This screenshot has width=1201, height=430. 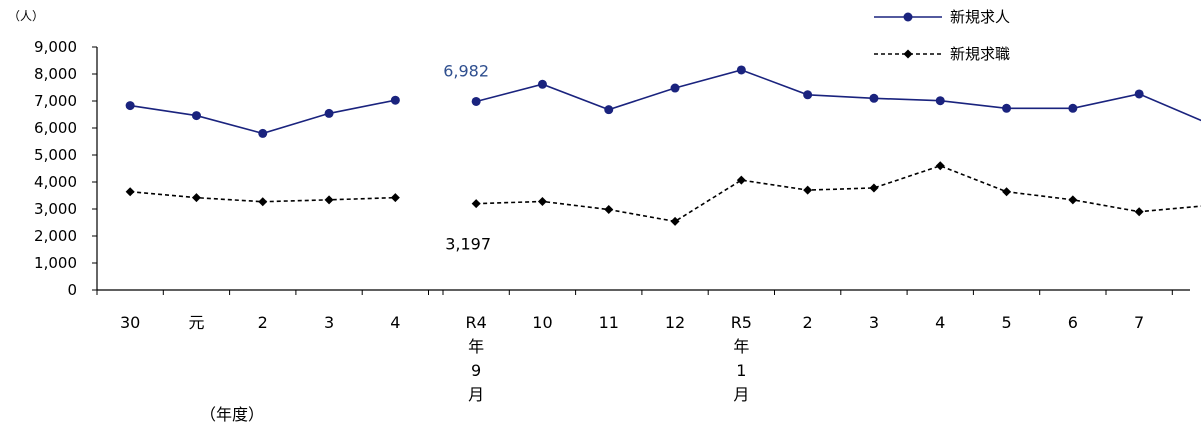 I want to click on x-tick-label: 7, so click(x=1139, y=322).